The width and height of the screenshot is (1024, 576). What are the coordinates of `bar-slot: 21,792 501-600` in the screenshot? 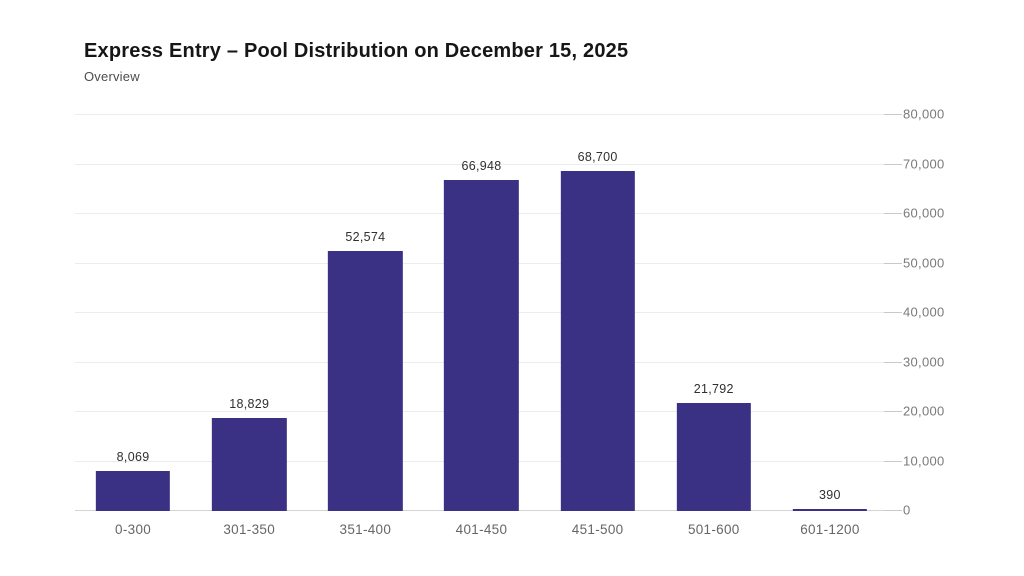 It's located at (714, 326).